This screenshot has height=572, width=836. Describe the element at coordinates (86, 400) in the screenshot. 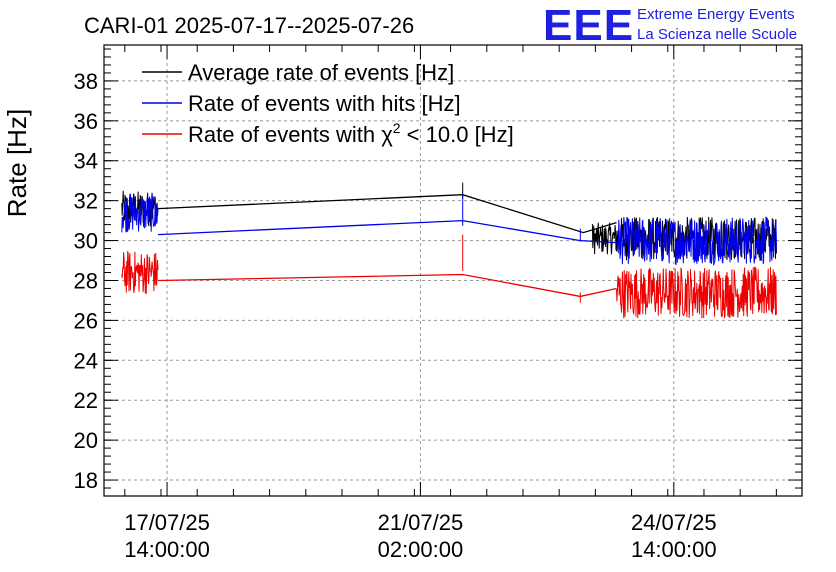

I see `y-tick-label: 22` at that location.